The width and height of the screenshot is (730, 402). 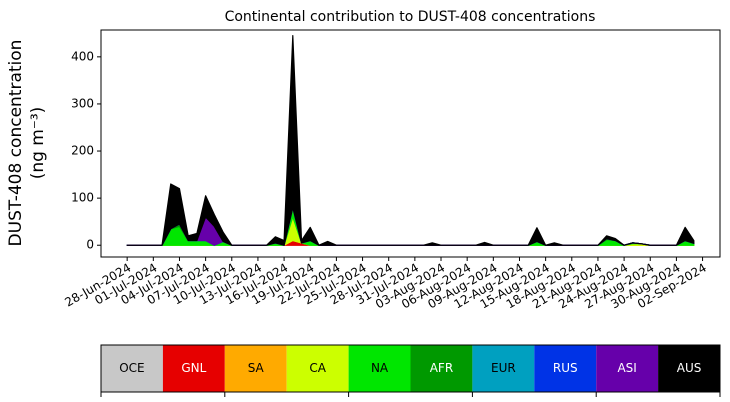 I want to click on y-axis-label-line: (ng m⁻³), so click(x=38, y=143).